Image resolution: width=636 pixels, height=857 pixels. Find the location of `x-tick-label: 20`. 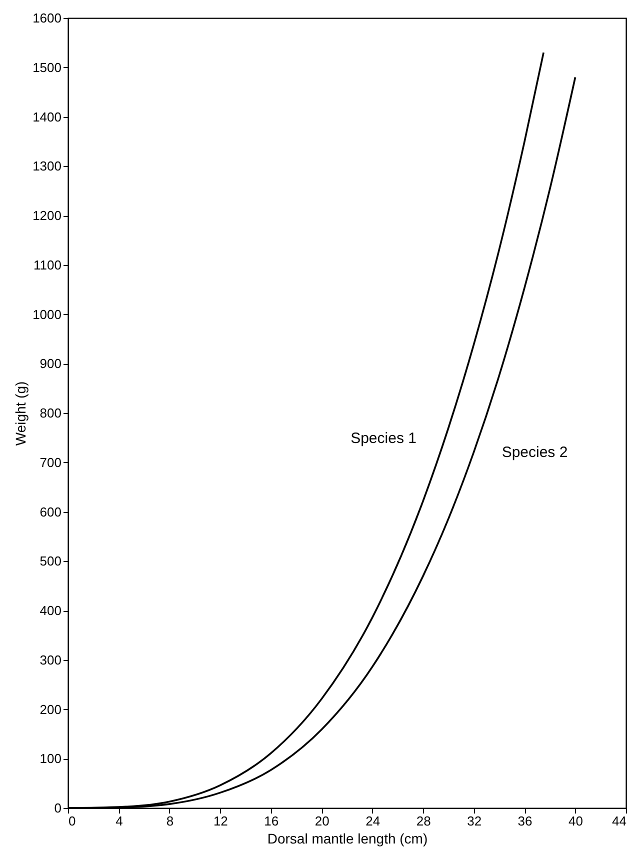

x-tick-label: 20 is located at coordinates (322, 821).